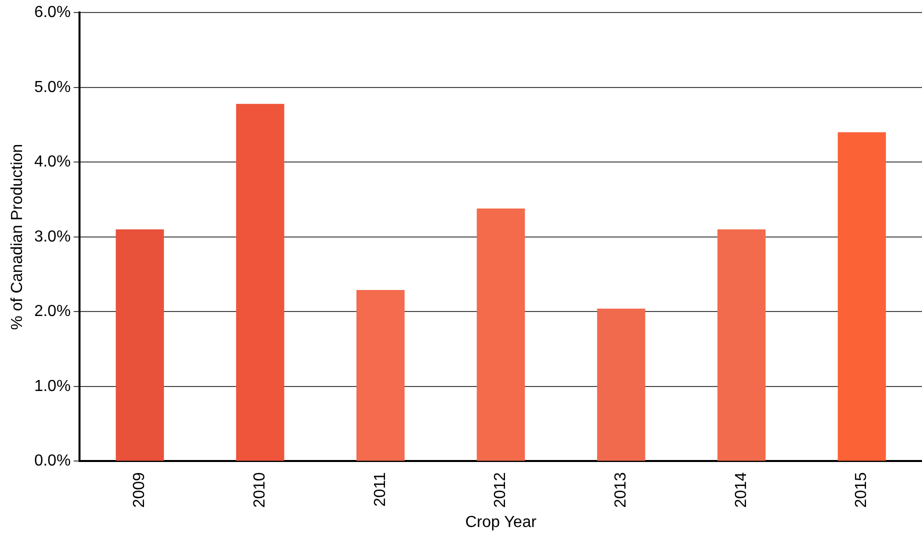  I want to click on x-tick-label: 2011, so click(380, 489).